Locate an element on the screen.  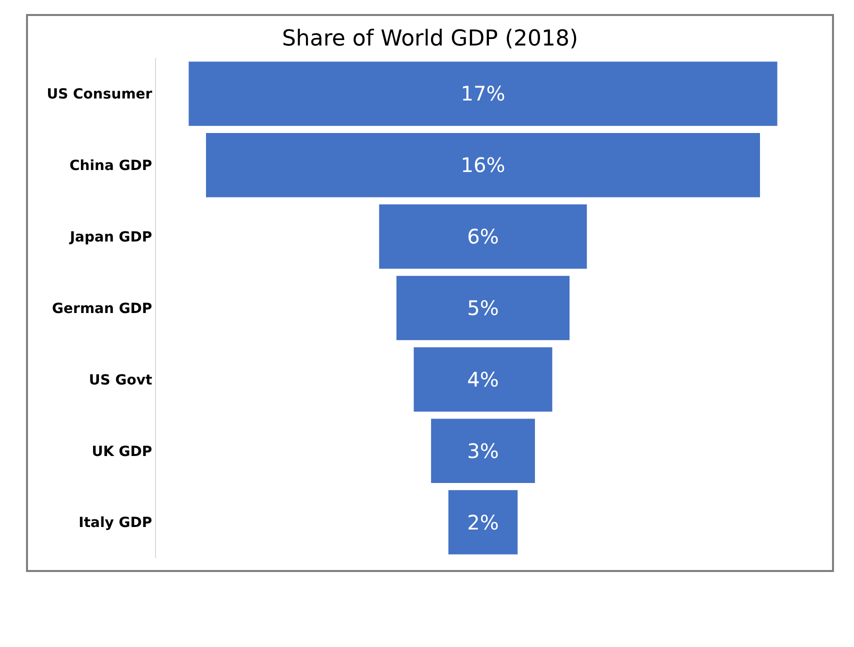
data-label: 4% is located at coordinates (483, 379).